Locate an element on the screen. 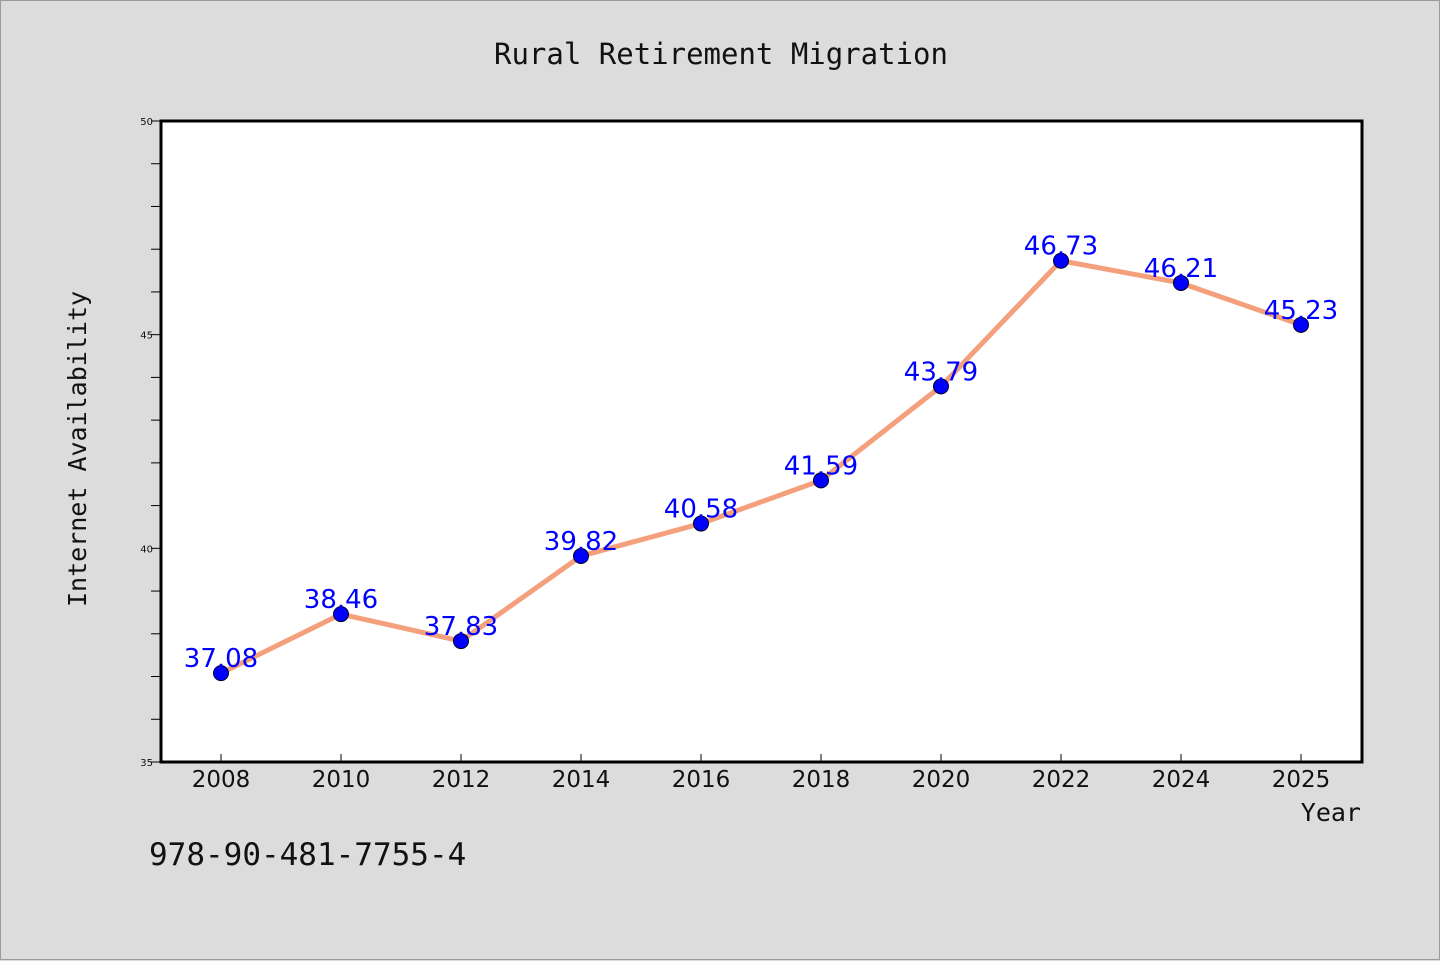 This screenshot has width=1440, height=961. x-tick-label: 2008 is located at coordinates (221, 780).